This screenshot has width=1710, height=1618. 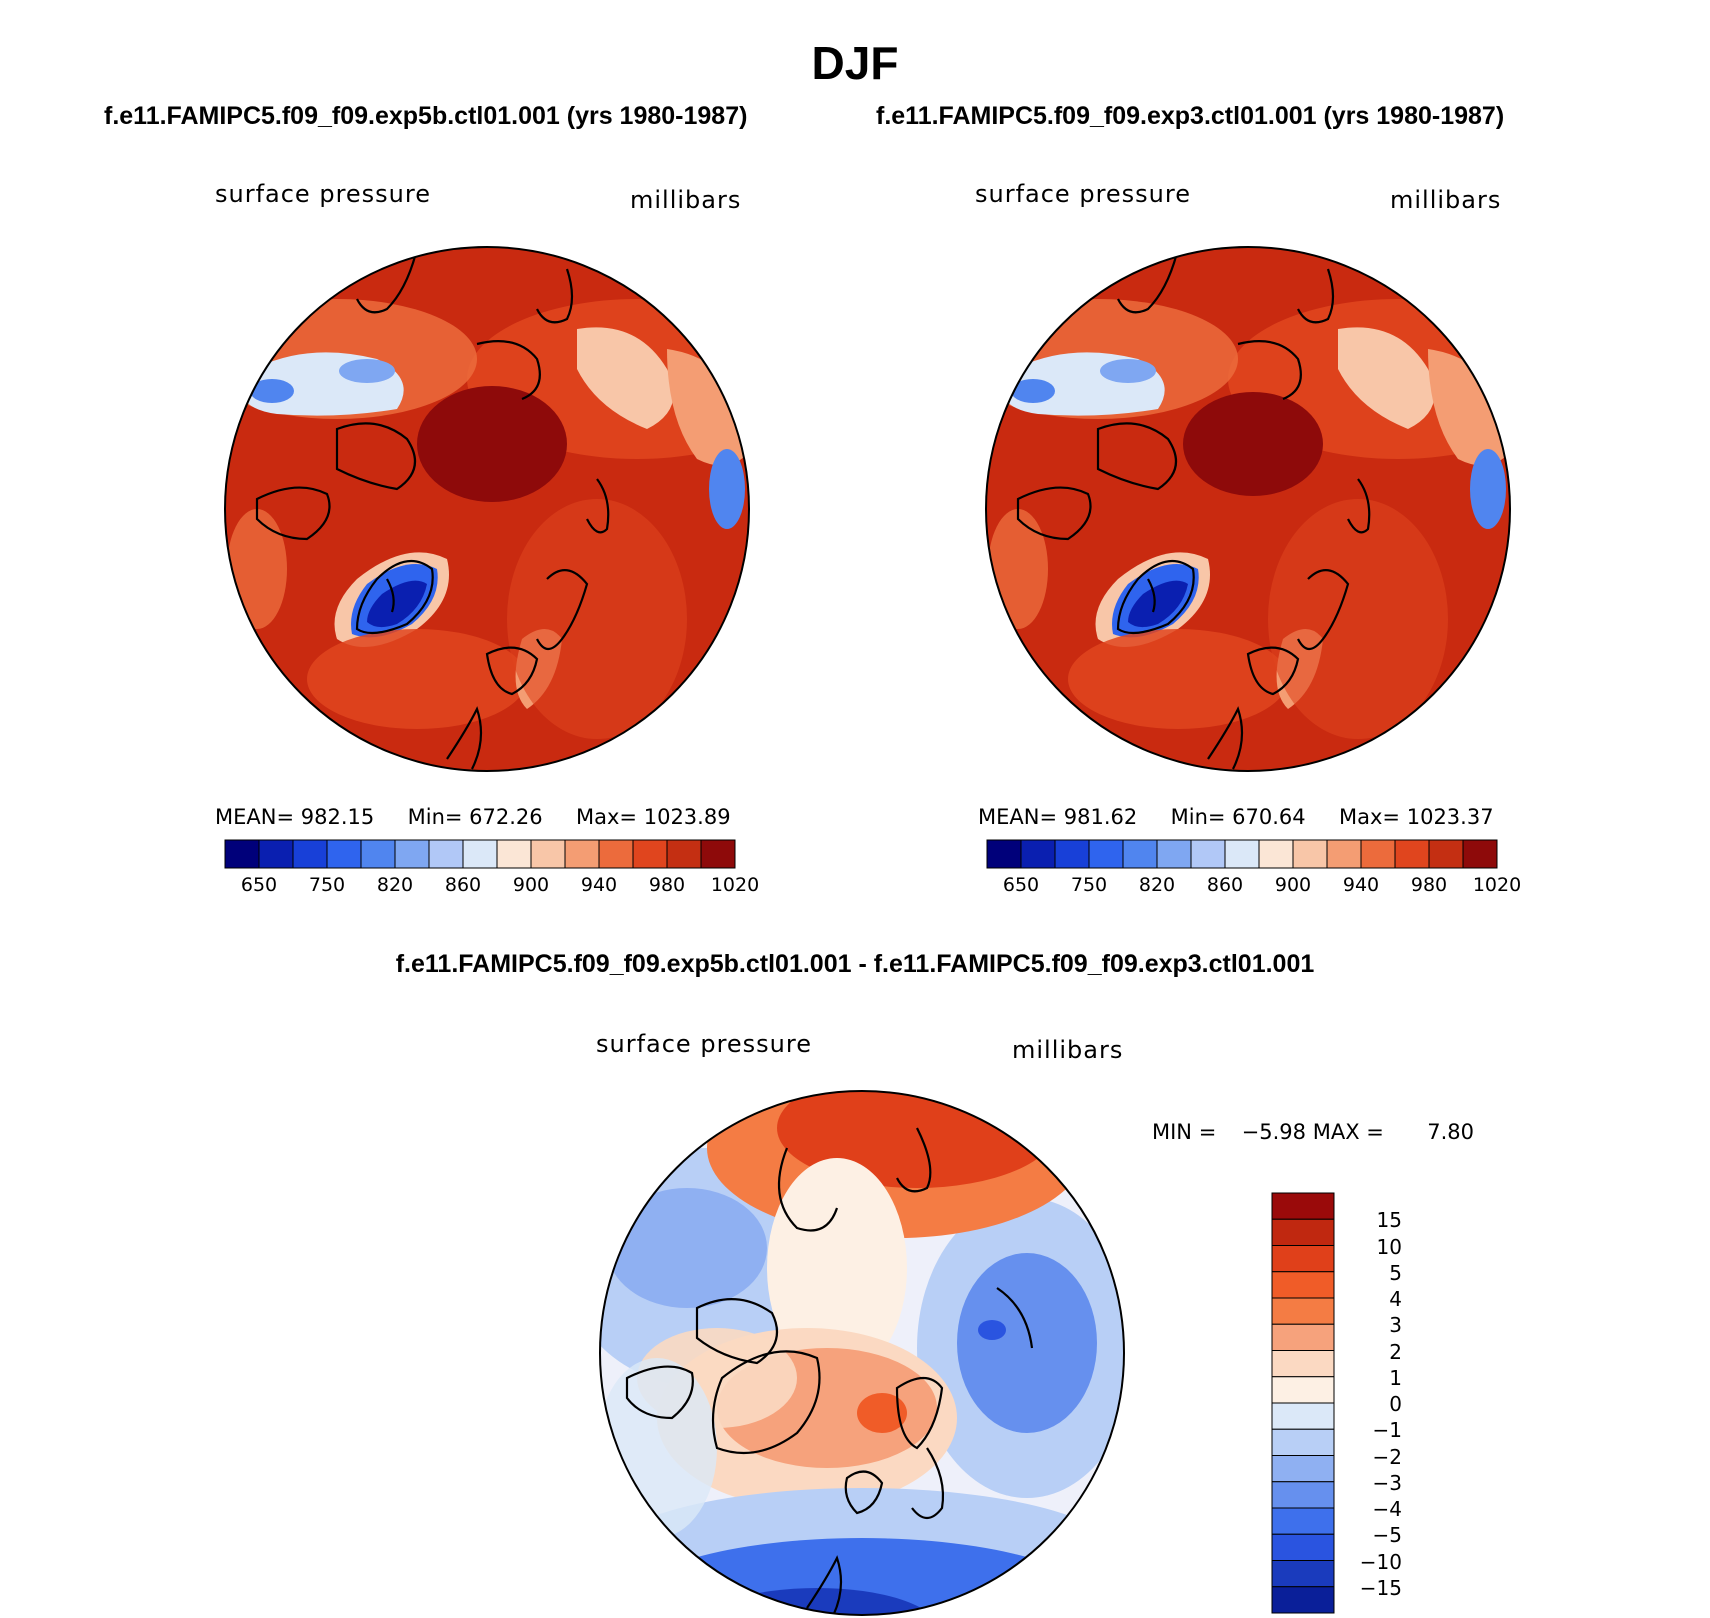 I want to click on left-polar-map, so click(x=487, y=509).